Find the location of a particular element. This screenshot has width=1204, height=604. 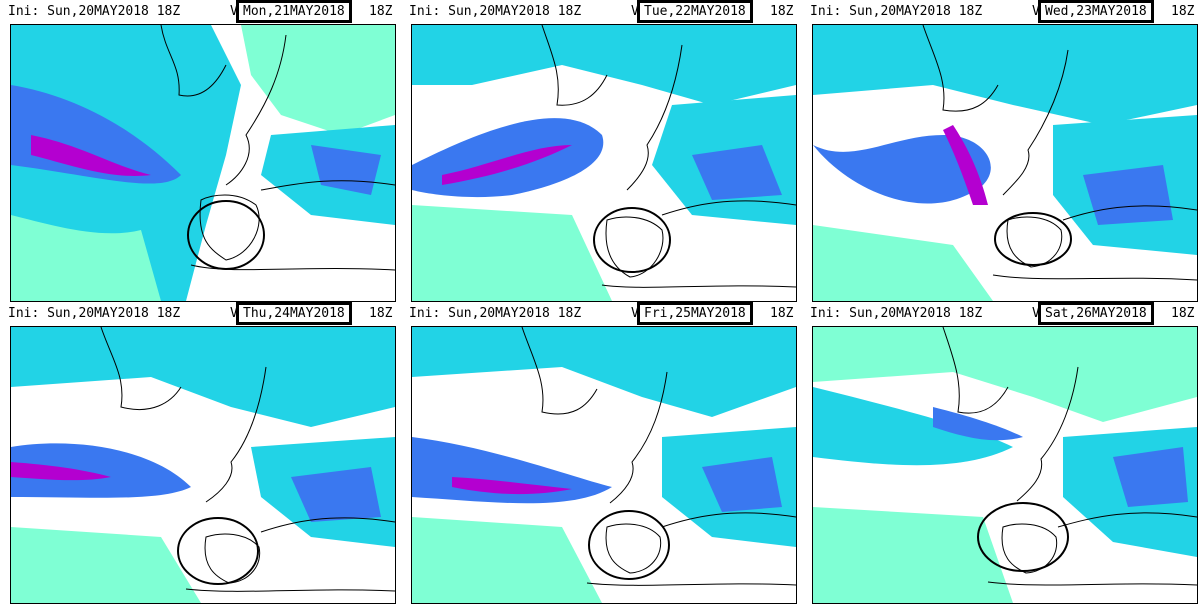

precip-band-core is located at coordinates (965, 165).